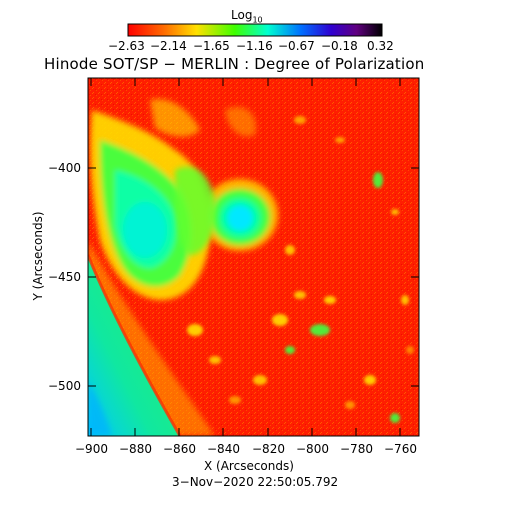 The image size is (508, 512). I want to click on y-axis-label: Y (Arcseconds), so click(38, 256).